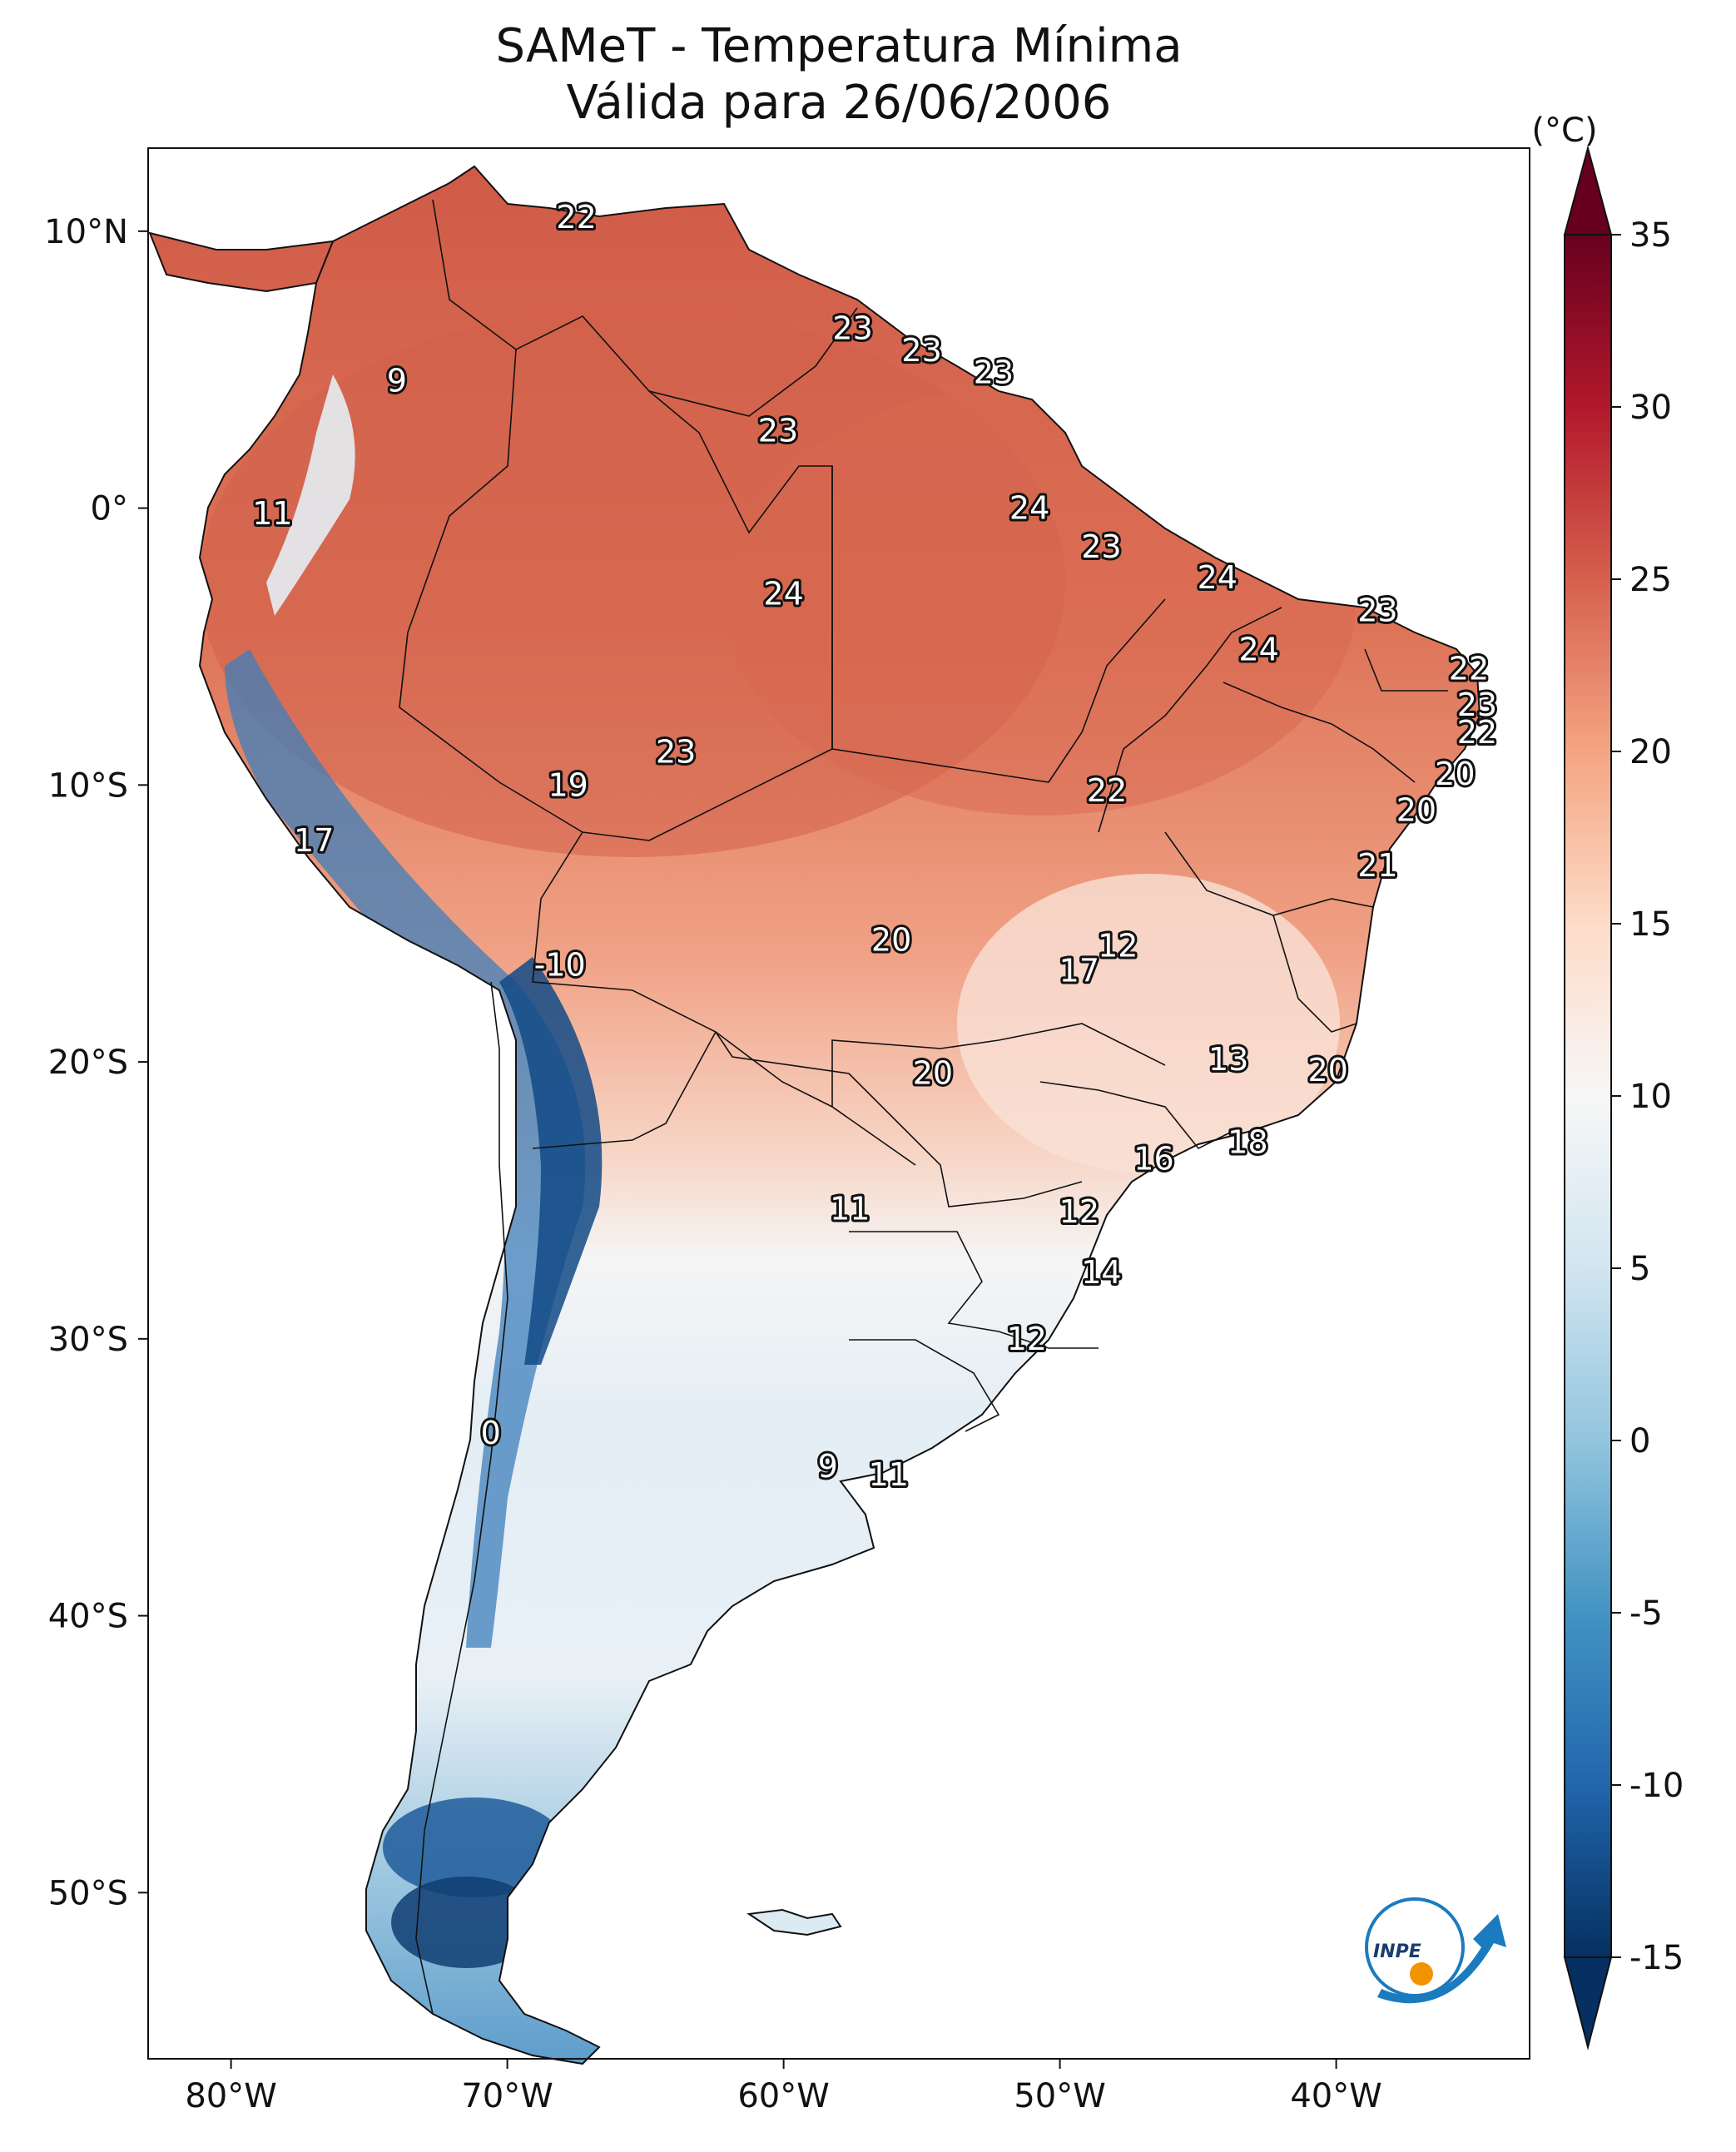 The width and height of the screenshot is (1736, 2152). Describe the element at coordinates (1564, 131) in the screenshot. I see `colorbar-unit-label: (°C)` at that location.